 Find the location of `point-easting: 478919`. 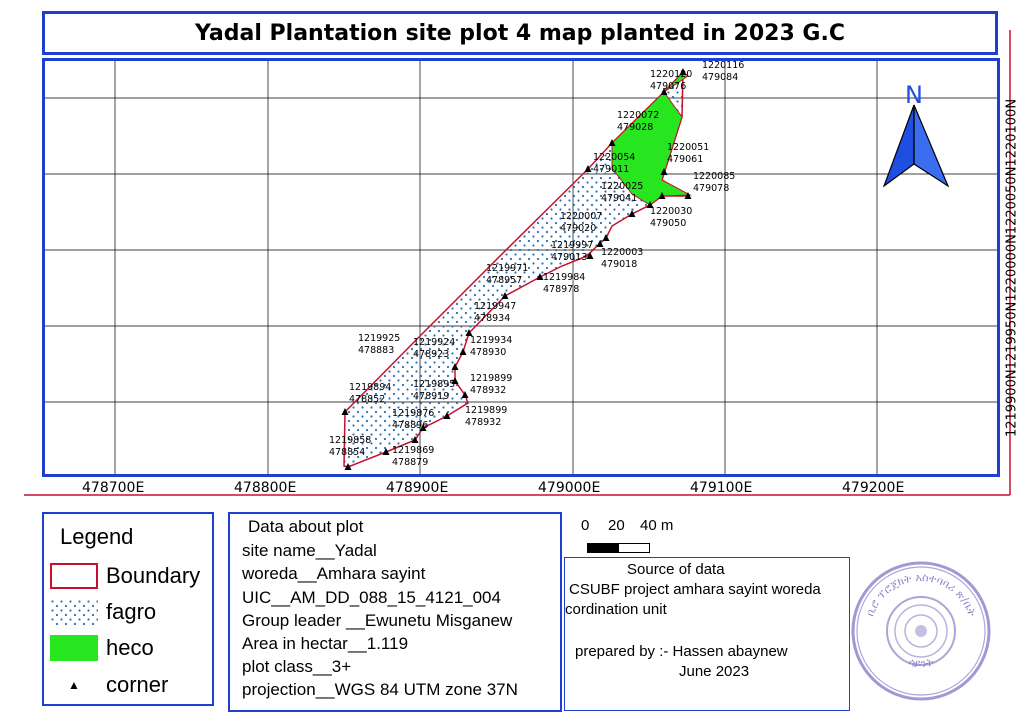

point-easting: 478919 is located at coordinates (431, 396).